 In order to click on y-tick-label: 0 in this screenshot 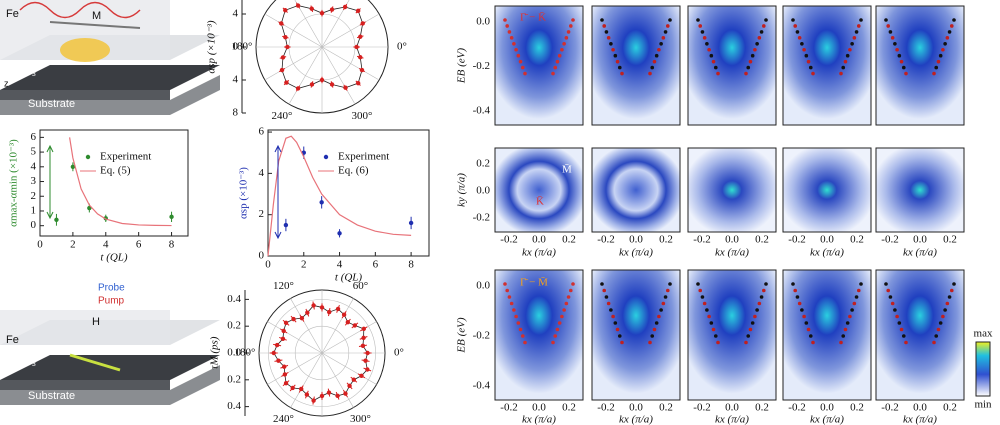, I will do `click(262, 256)`.